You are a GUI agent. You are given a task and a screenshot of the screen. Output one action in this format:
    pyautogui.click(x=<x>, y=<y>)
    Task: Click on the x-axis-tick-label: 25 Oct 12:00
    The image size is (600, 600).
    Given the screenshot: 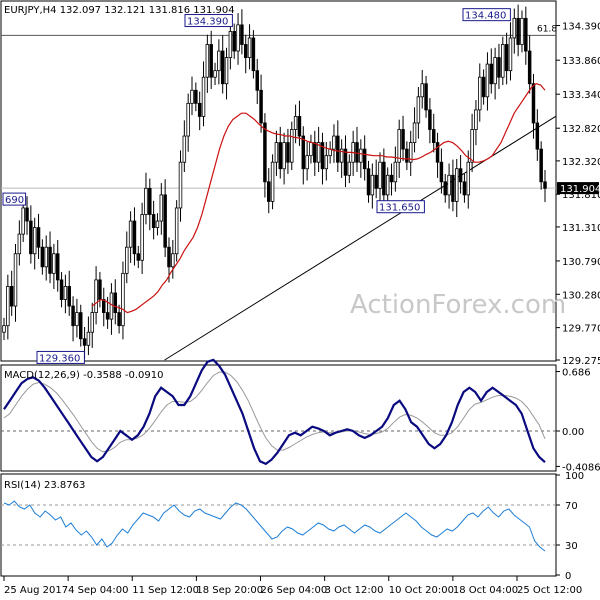 What is the action you would take?
    pyautogui.click(x=549, y=590)
    